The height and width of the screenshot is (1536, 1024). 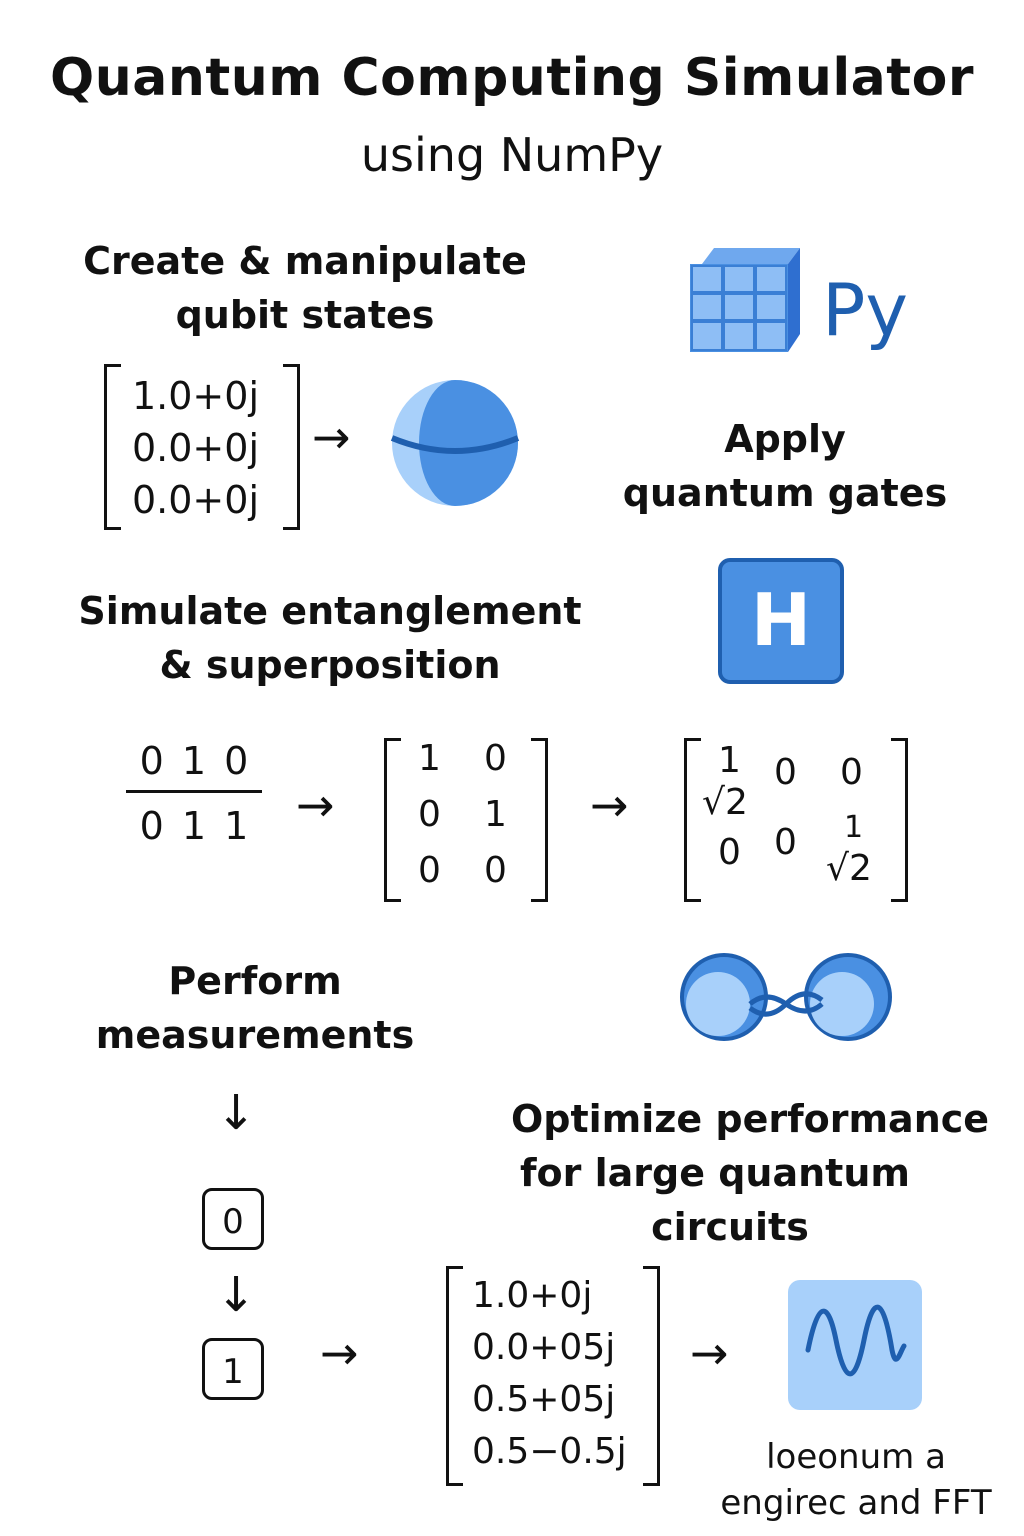 What do you see at coordinates (255, 1035) in the screenshot?
I see `measure-heading-line2: measurements` at bounding box center [255, 1035].